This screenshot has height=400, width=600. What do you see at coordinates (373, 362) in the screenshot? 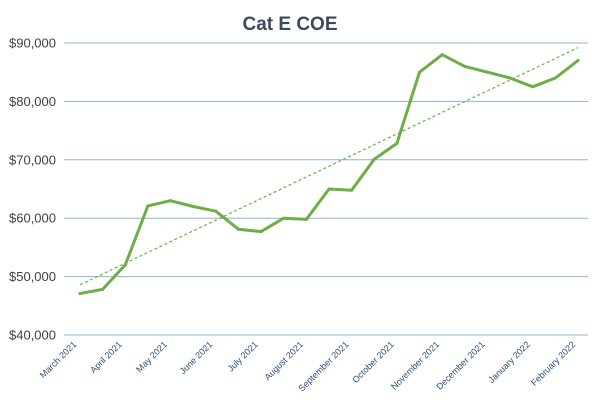
I see `x-tick-label: October 2021` at bounding box center [373, 362].